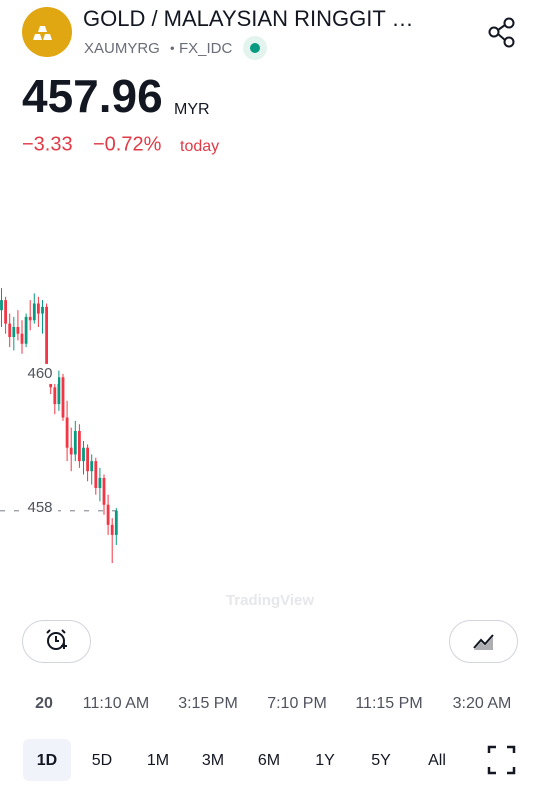 The height and width of the screenshot is (786, 540). I want to click on range-button: 1D, so click(47, 760).